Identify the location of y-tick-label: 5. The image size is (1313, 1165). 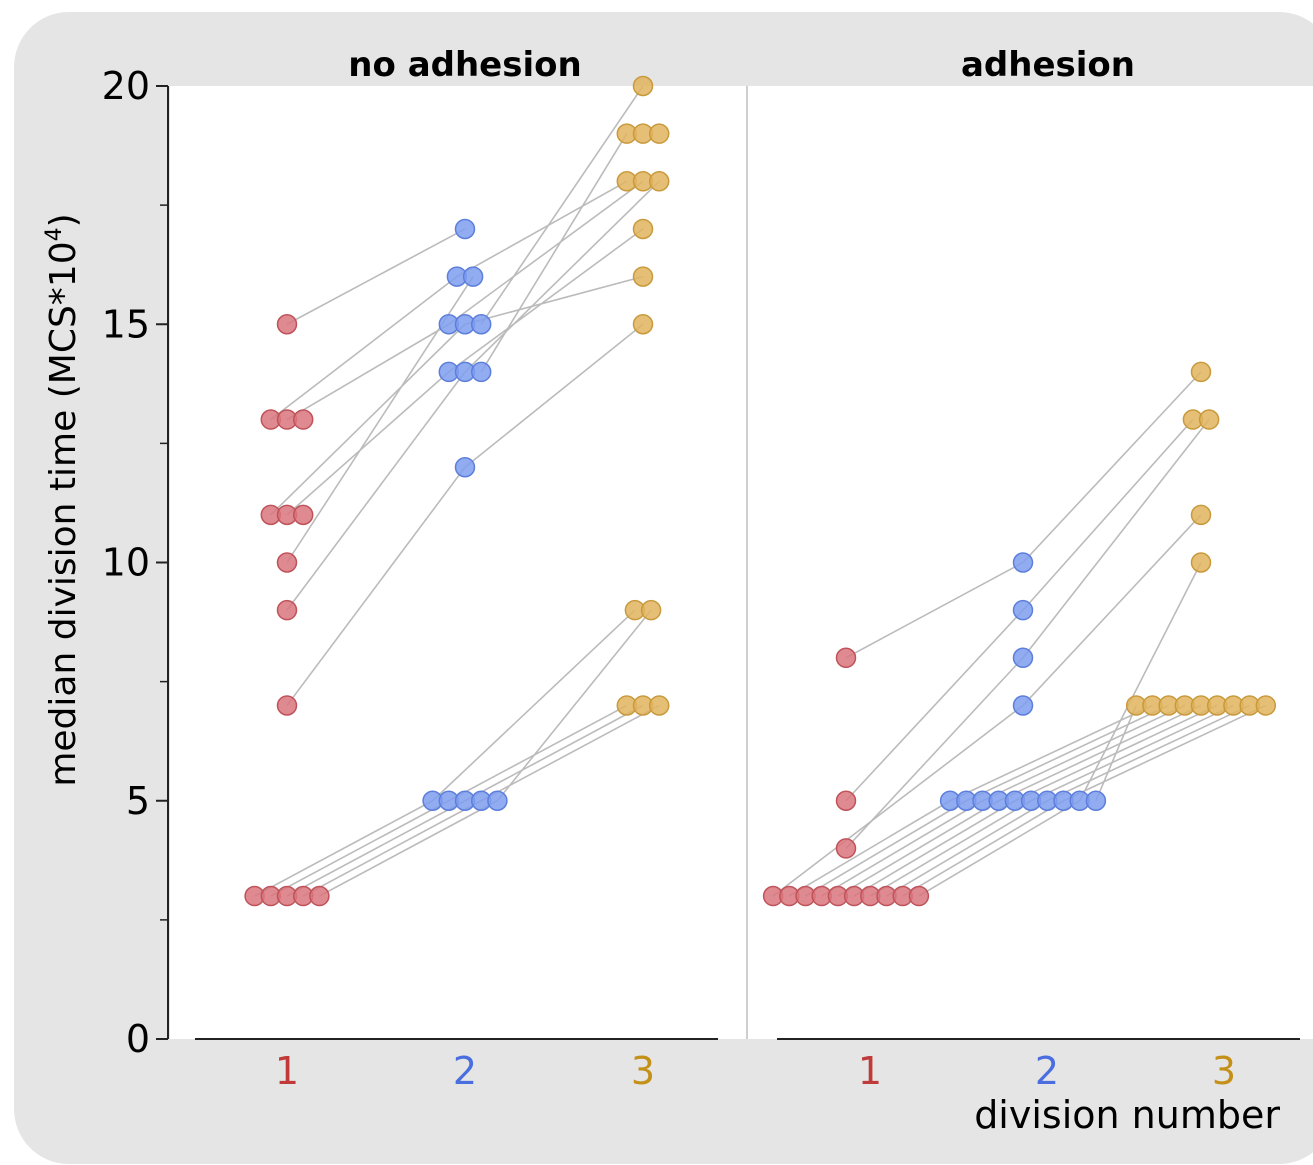
(138, 801).